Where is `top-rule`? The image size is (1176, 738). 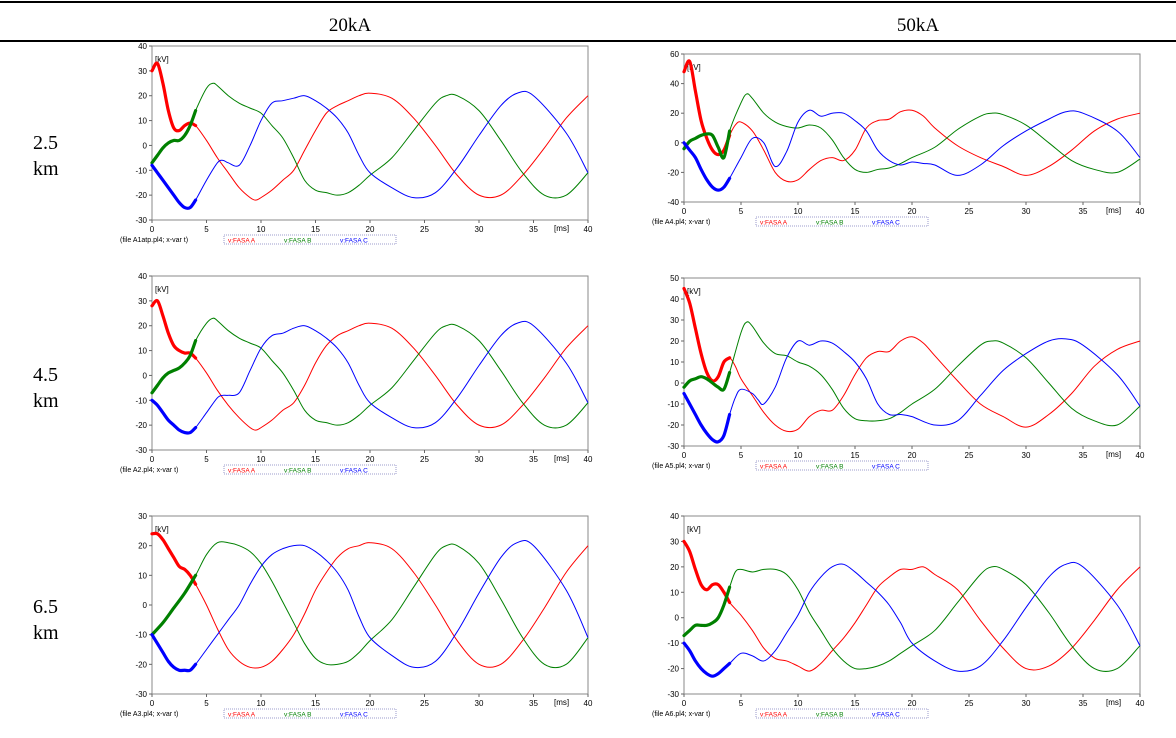
top-rule is located at coordinates (588, 2).